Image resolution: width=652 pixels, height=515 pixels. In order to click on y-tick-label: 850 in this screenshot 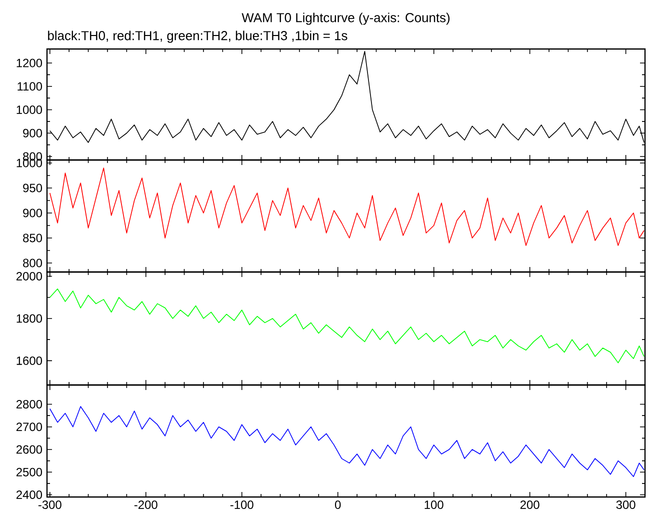, I will do `click(32, 238)`.